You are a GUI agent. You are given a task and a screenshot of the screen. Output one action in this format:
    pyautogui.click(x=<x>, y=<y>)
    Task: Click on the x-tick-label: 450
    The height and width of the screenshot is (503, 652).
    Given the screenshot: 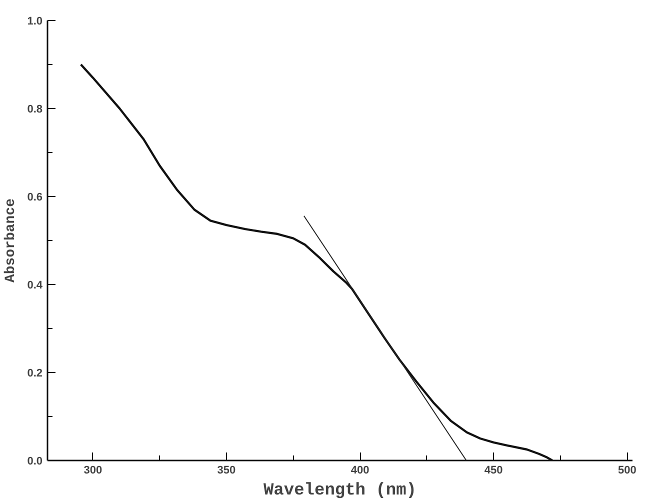 What is the action you would take?
    pyautogui.click(x=493, y=470)
    